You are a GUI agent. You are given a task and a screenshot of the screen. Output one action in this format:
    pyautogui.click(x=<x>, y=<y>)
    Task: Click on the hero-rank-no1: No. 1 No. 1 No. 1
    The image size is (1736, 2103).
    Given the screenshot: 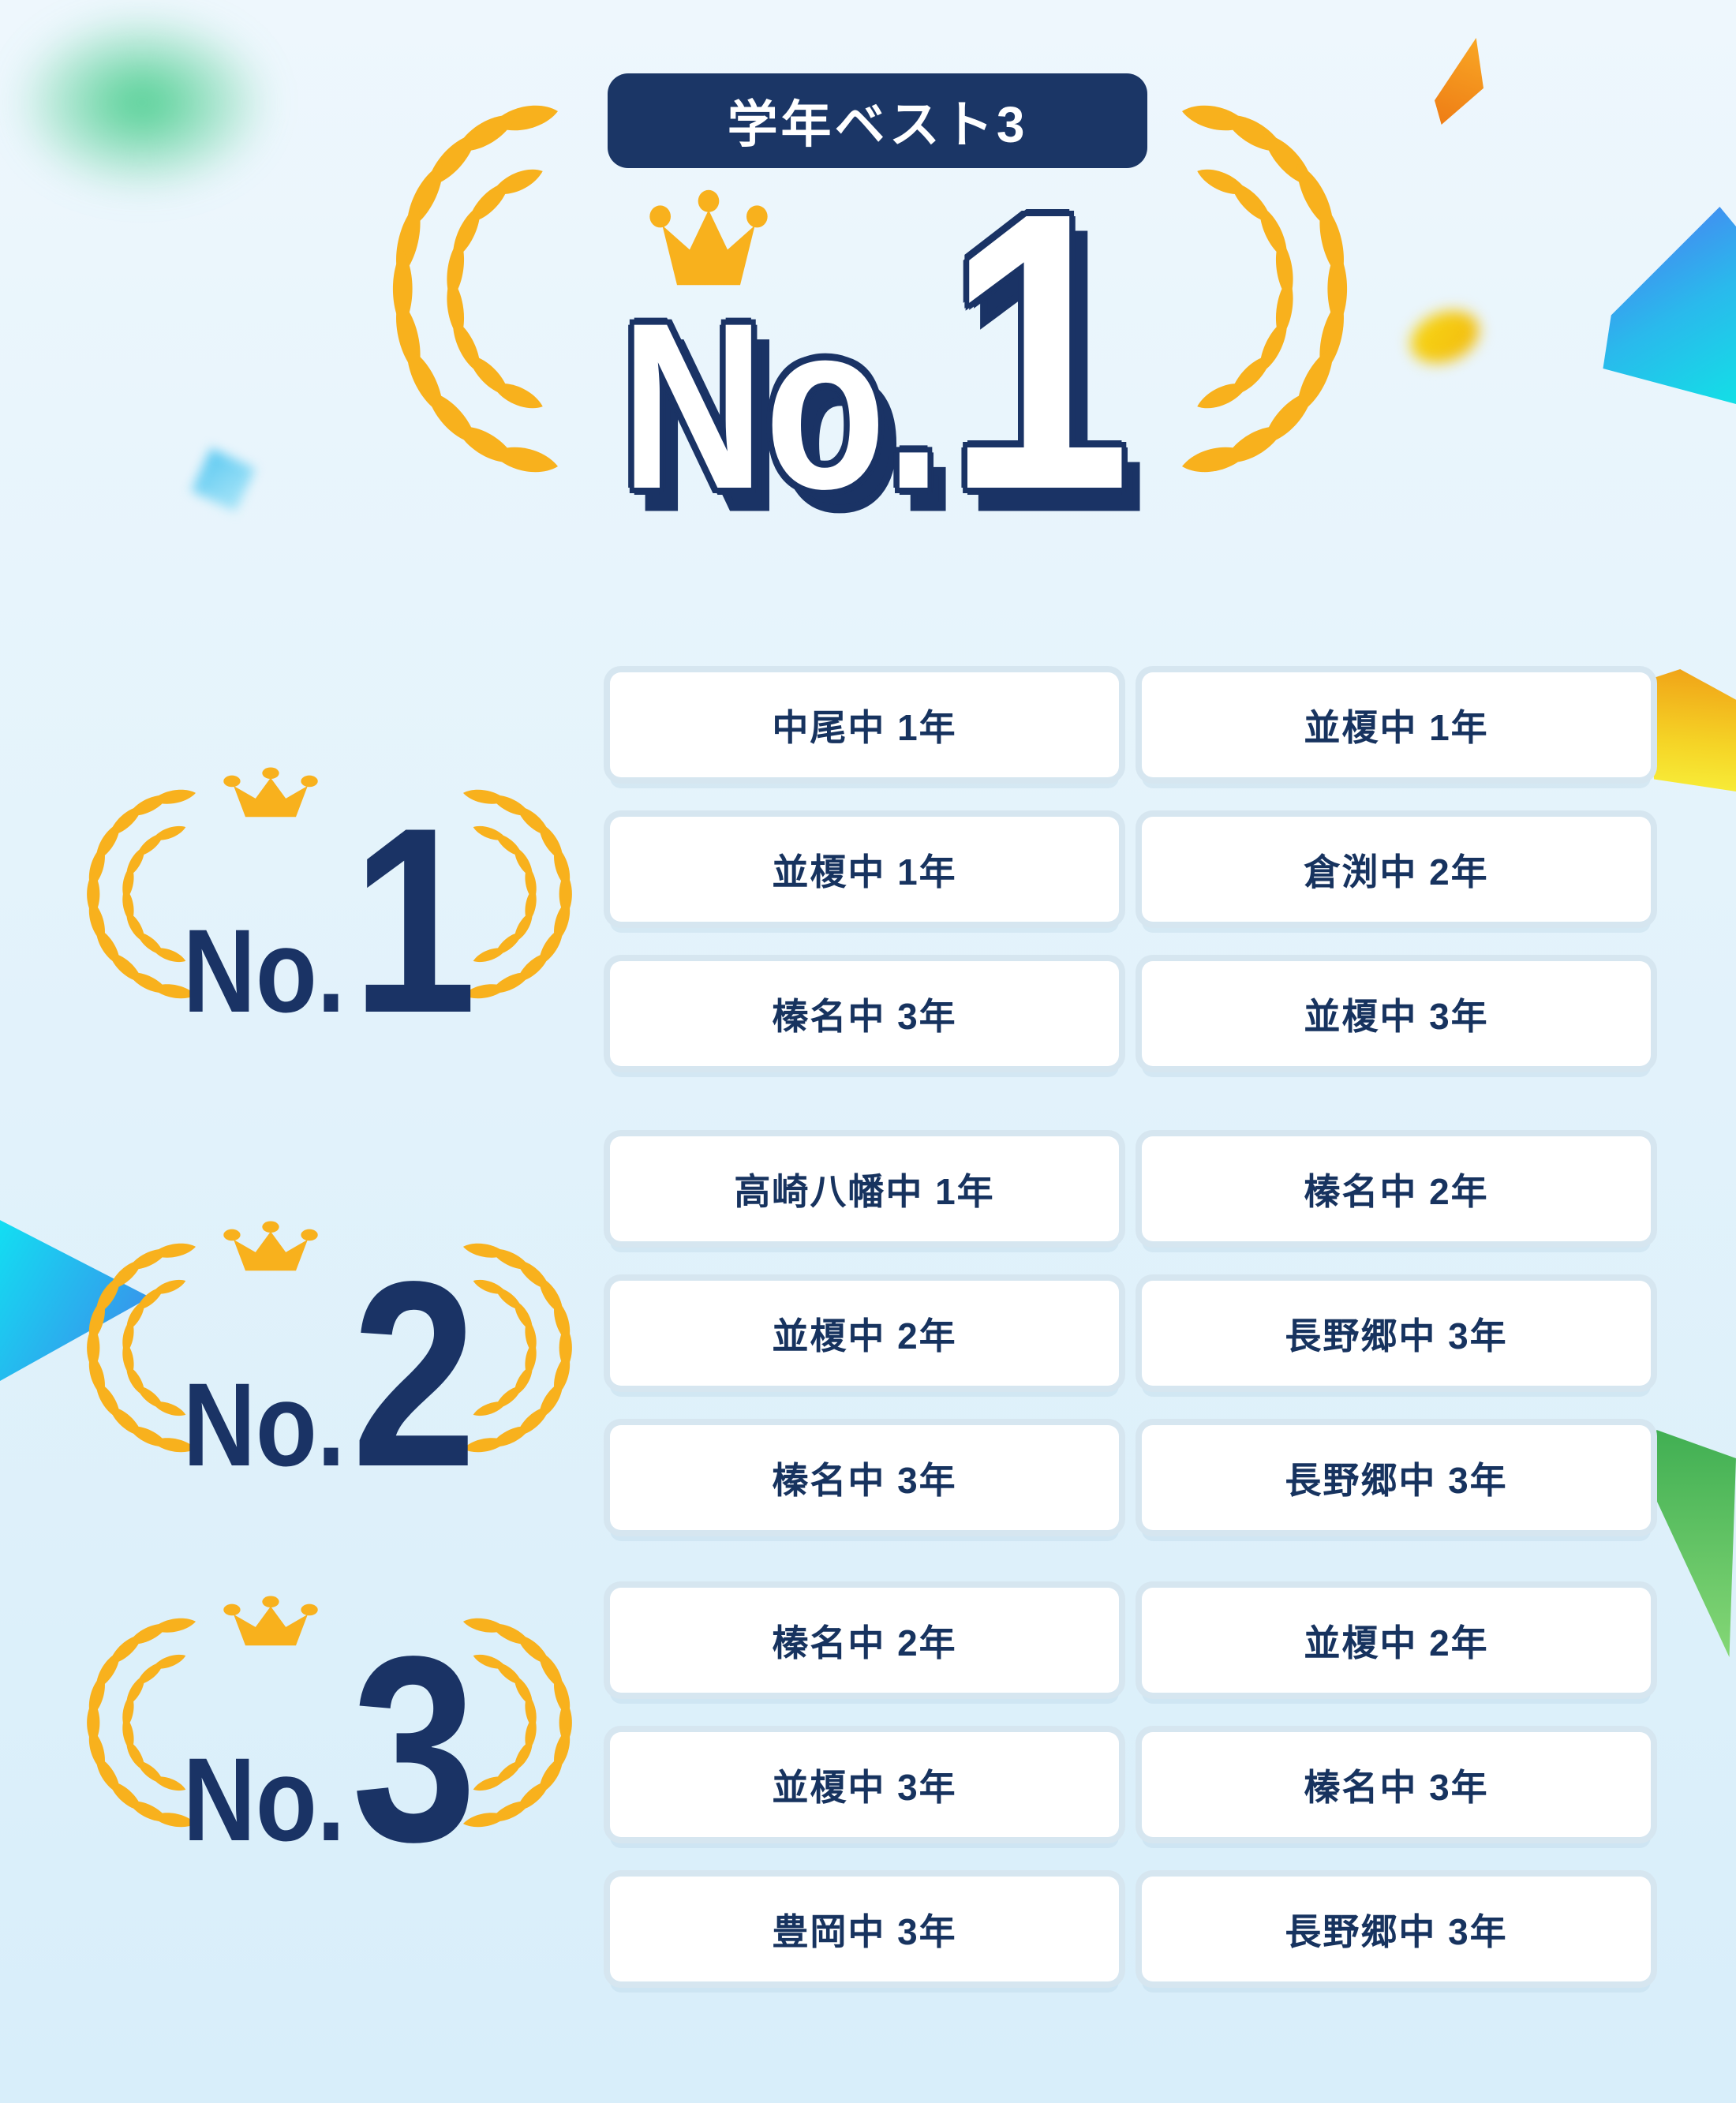 What is the action you would take?
    pyautogui.click(x=883, y=350)
    